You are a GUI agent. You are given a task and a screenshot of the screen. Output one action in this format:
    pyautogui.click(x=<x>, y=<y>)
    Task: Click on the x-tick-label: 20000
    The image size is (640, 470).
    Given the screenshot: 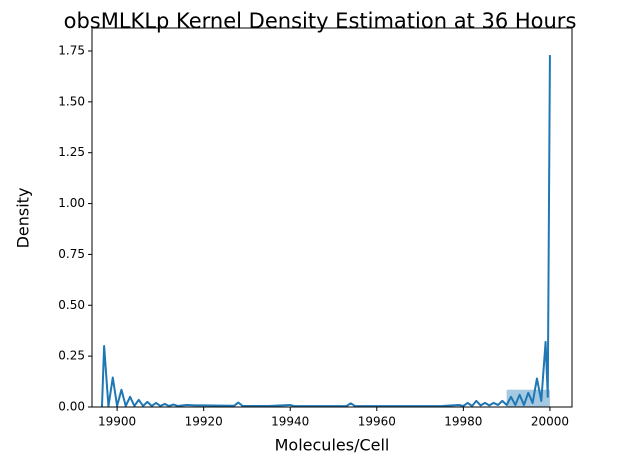 What is the action you would take?
    pyautogui.click(x=550, y=422)
    